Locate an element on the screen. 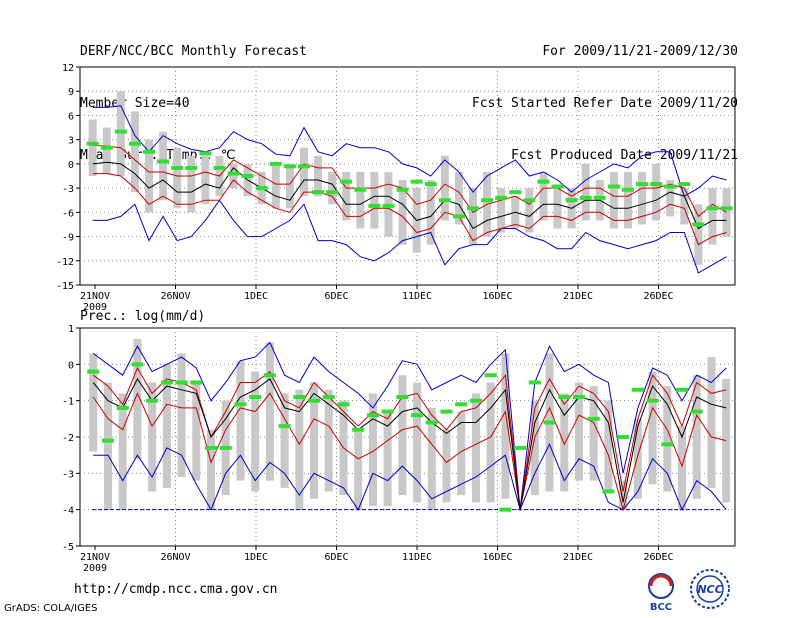 The height and width of the screenshot is (618, 800). footer-url: http://cmdp.ncc.cma.gov.cn is located at coordinates (176, 589).